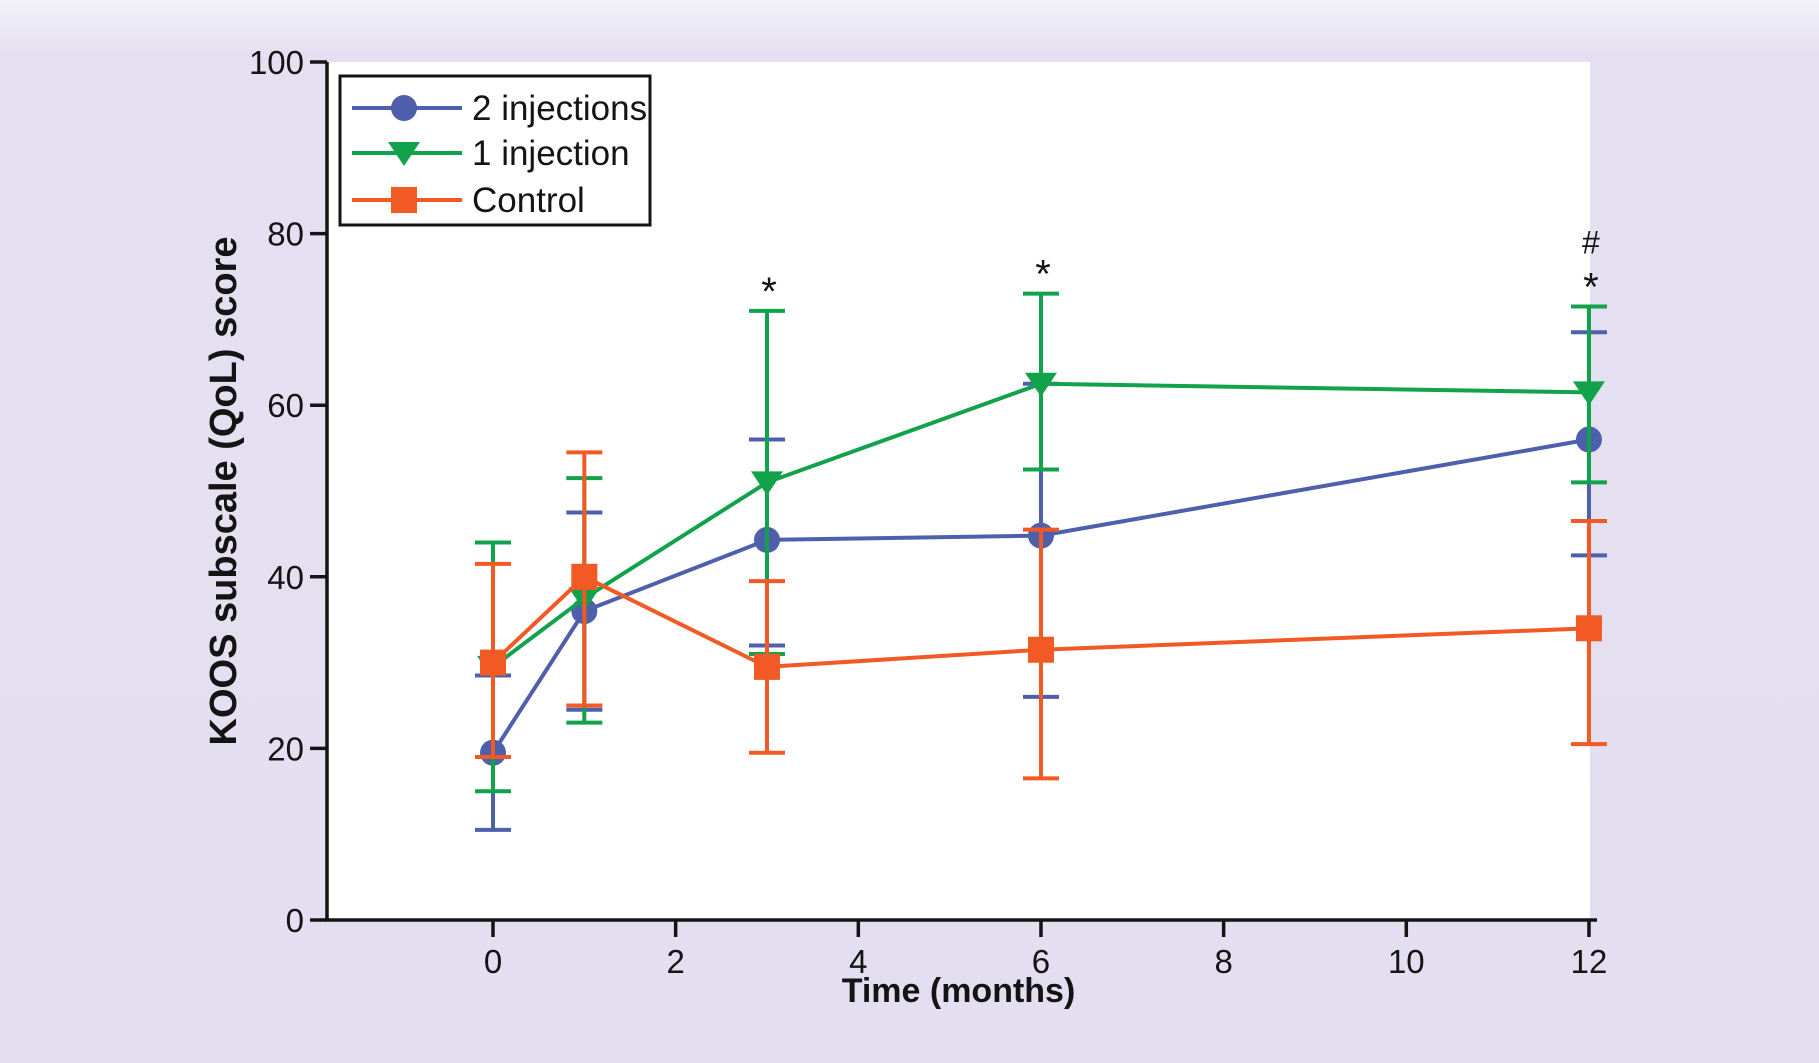 This screenshot has width=1819, height=1063. What do you see at coordinates (285, 748) in the screenshot?
I see `y-tick-label: 20` at bounding box center [285, 748].